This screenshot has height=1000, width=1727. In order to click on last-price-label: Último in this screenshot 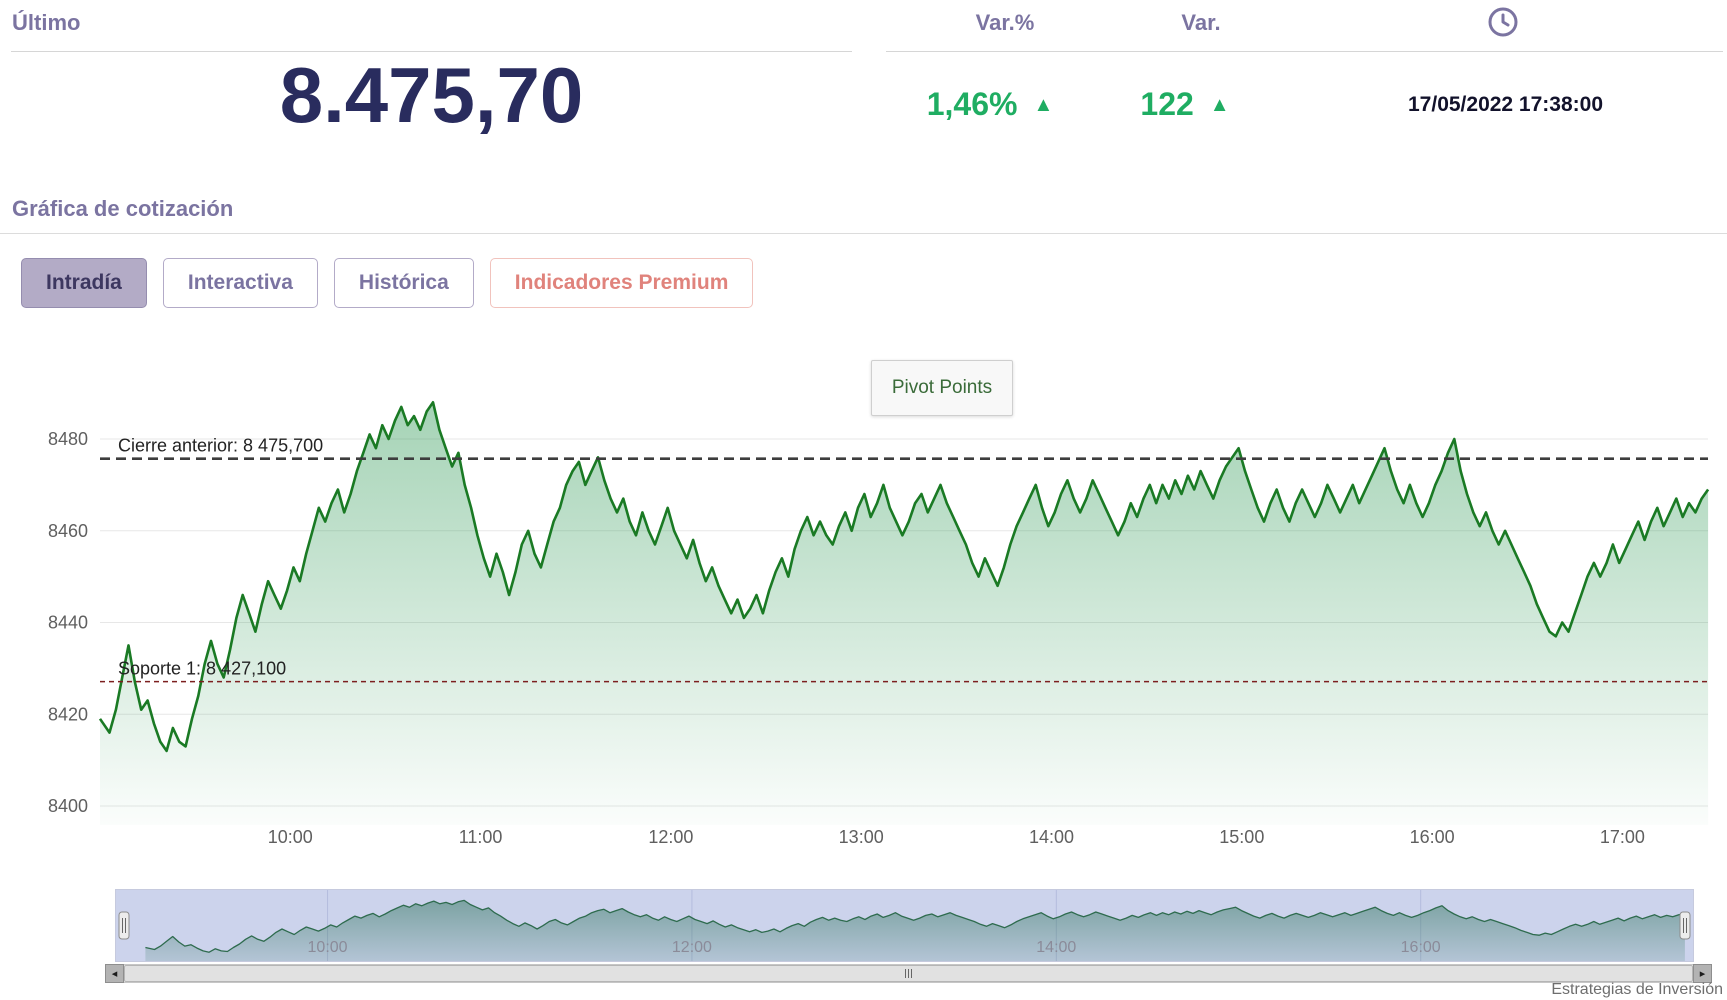, I will do `click(46, 22)`.